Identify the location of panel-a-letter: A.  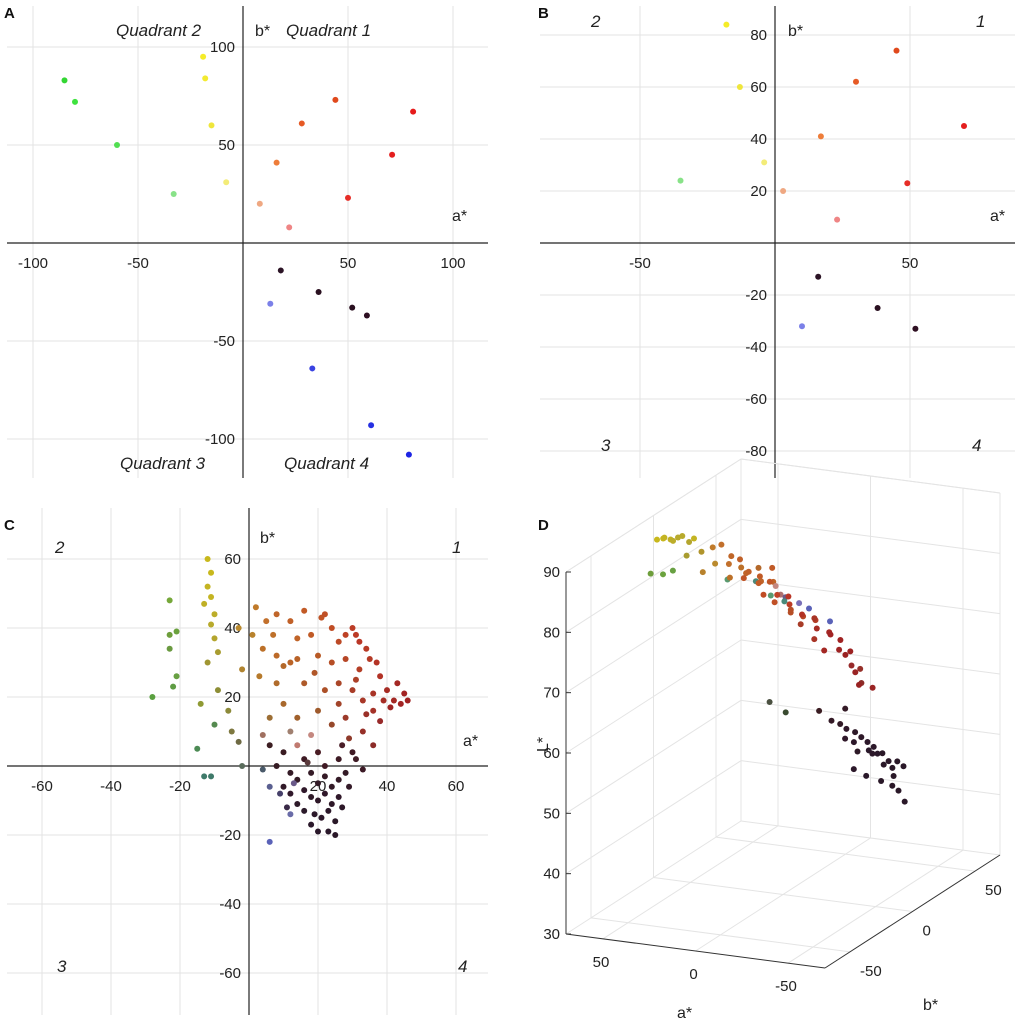
(9, 13).